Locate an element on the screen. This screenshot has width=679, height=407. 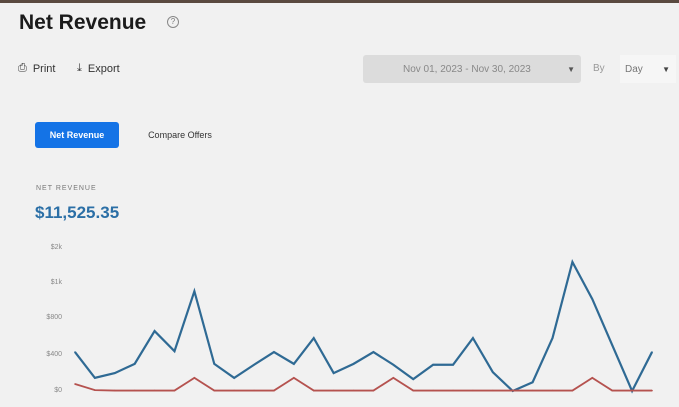
by-label: By is located at coordinates (599, 68).